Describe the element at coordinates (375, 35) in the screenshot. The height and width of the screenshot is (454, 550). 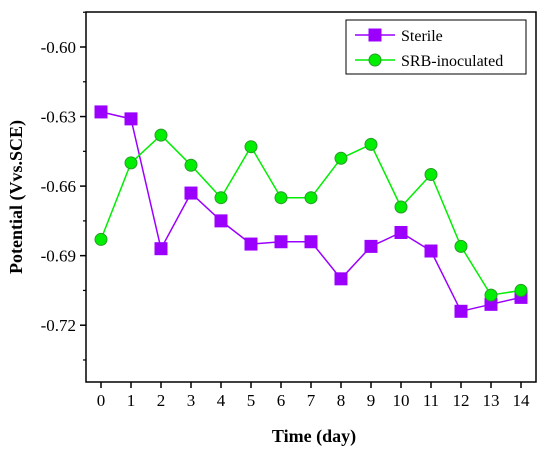
I see `legend-marker-sterile` at that location.